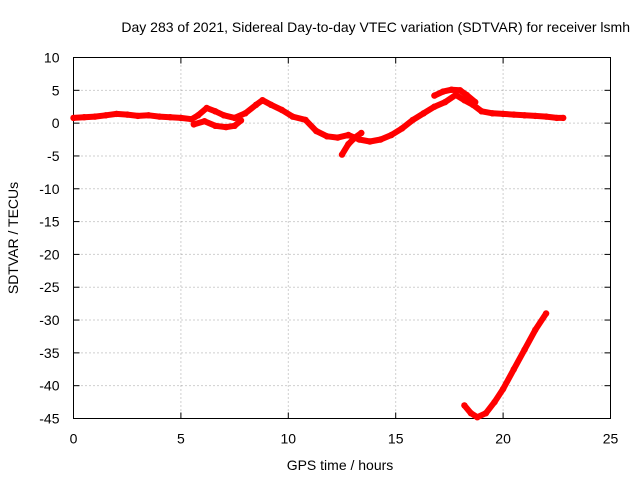  What do you see at coordinates (49, 189) in the screenshot?
I see `y-tick-label: -10` at bounding box center [49, 189].